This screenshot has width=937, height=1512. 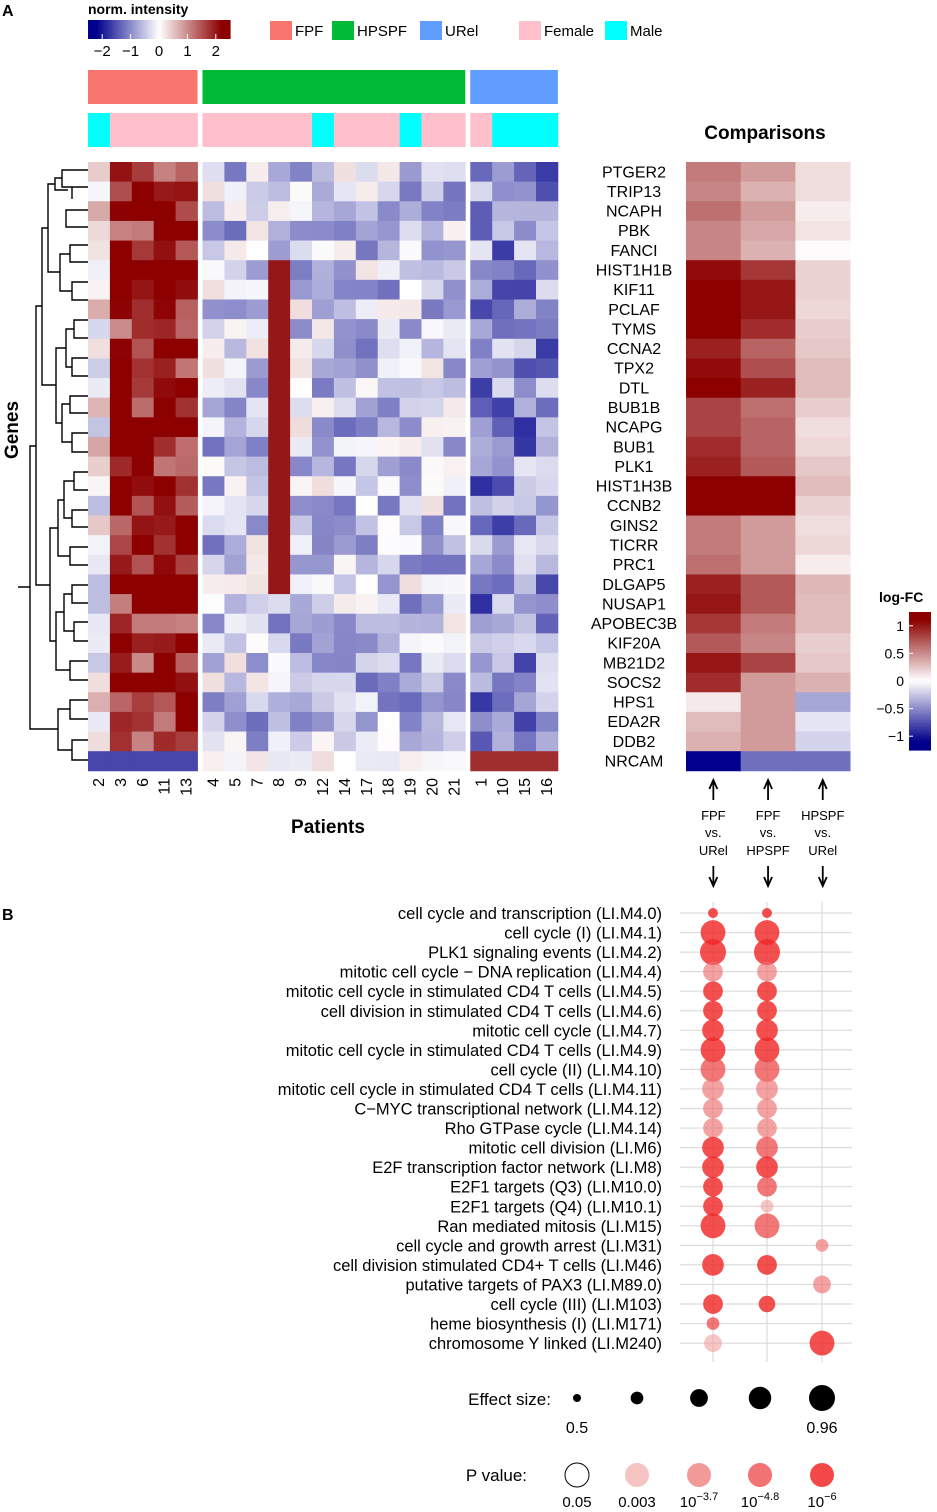 I want to click on intensity-tick-label: 1, so click(x=187, y=51).